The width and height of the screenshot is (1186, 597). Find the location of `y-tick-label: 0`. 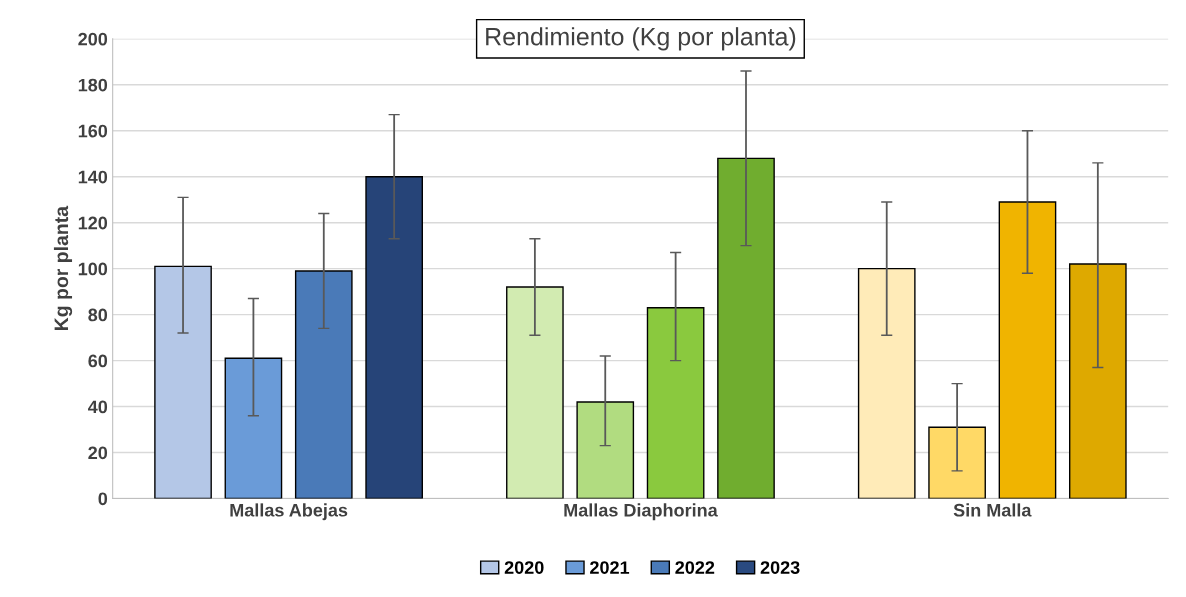

y-tick-label: 0 is located at coordinates (103, 499).